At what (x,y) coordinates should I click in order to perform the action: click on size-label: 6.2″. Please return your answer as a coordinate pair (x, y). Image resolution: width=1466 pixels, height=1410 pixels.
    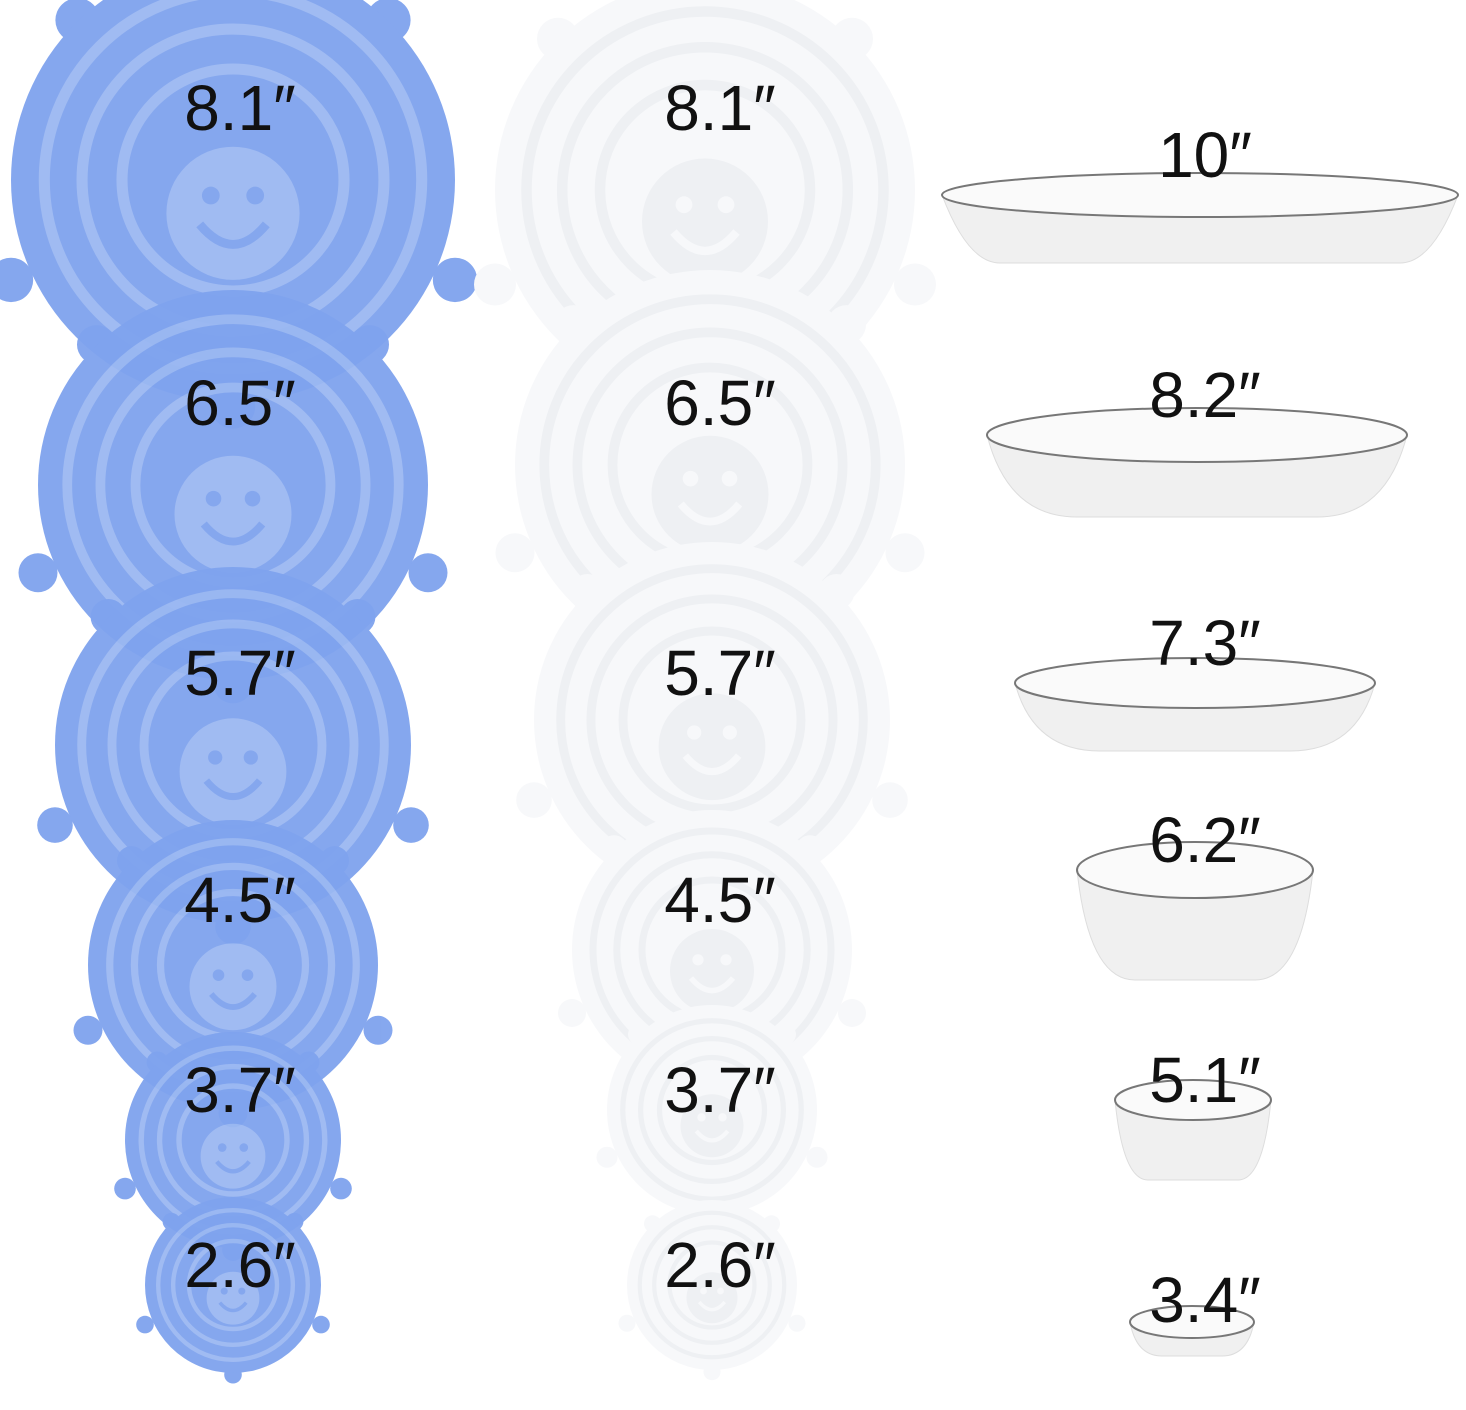
    Looking at the image, I should click on (1205, 840).